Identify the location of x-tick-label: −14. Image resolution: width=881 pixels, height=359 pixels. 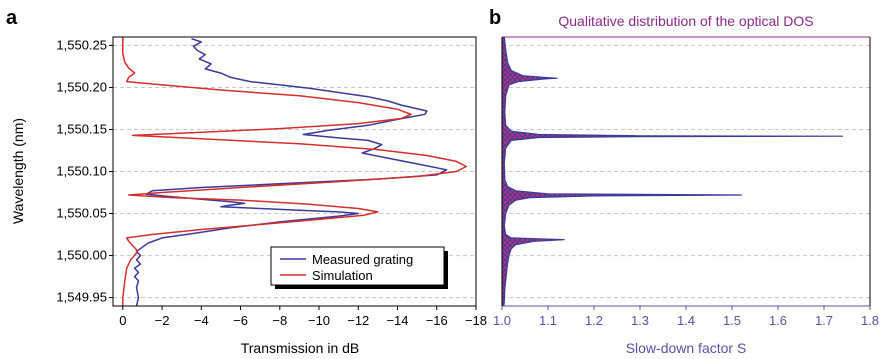
(397, 320).